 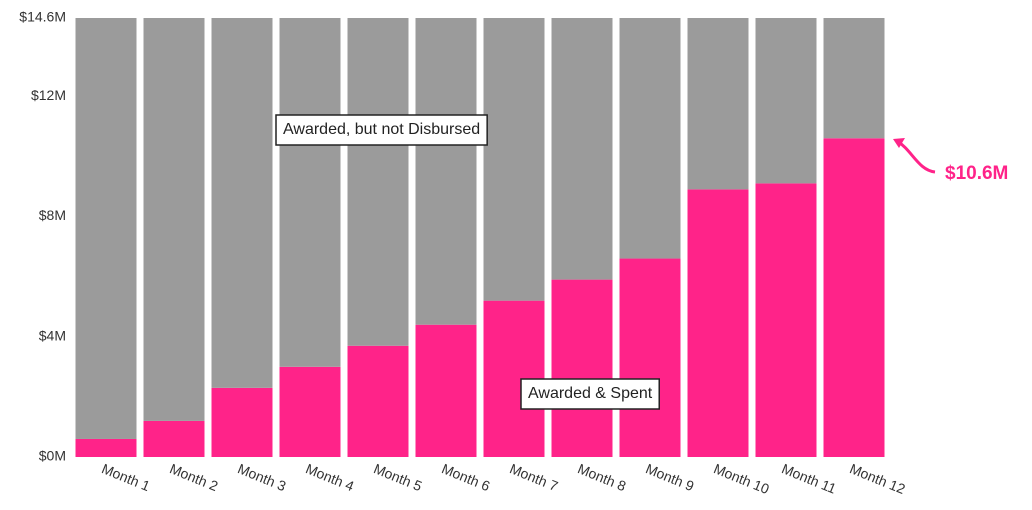 I want to click on series-label: Awarded, but not Disbursed, so click(x=381, y=129).